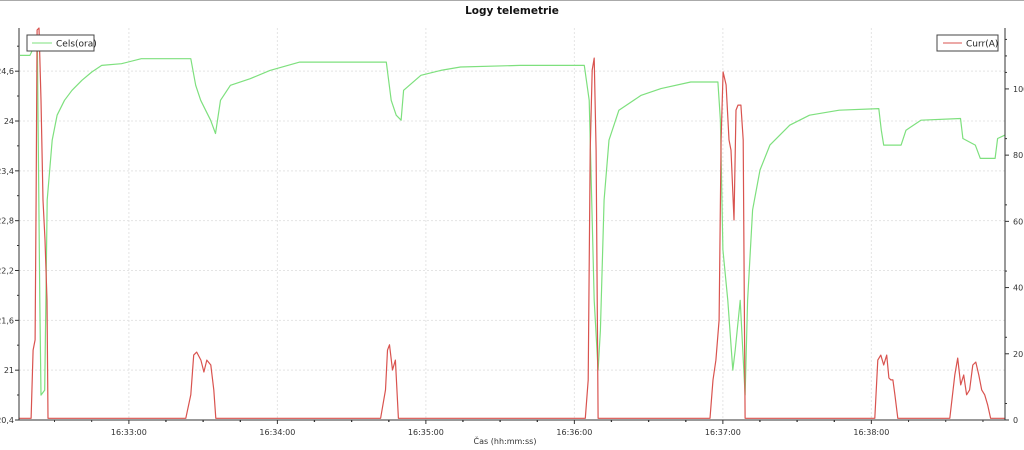 The width and height of the screenshot is (1024, 450). I want to click on legend-left: Cels(ora), so click(61, 43).